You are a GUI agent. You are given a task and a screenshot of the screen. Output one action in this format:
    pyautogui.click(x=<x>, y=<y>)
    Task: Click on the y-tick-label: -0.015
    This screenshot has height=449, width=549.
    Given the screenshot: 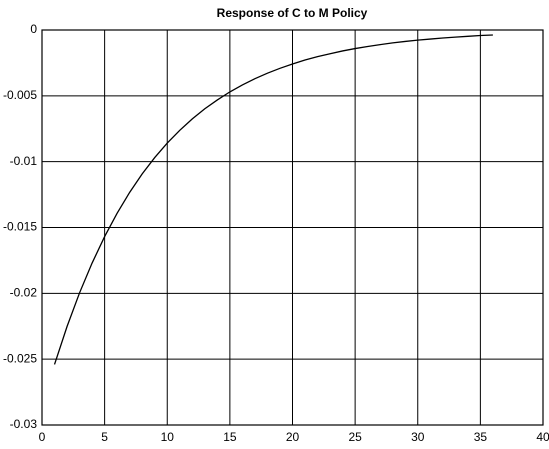 What is the action you would take?
    pyautogui.click(x=20, y=227)
    